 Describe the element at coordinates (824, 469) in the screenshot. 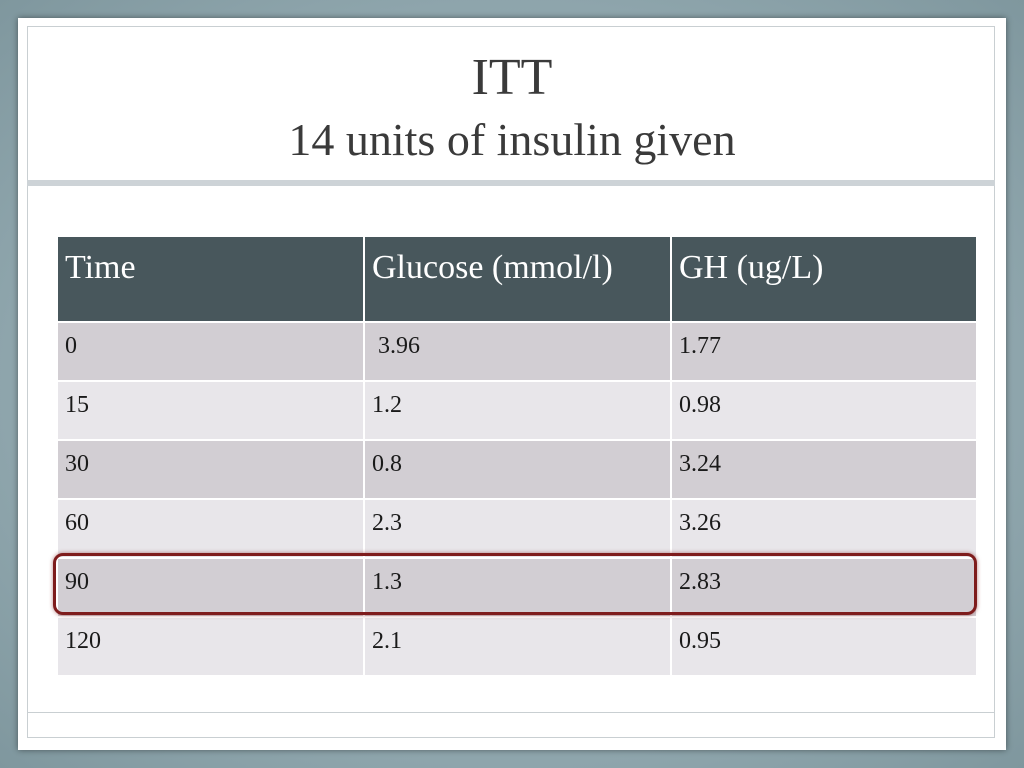

I see `cell-gh: 3.24` at that location.